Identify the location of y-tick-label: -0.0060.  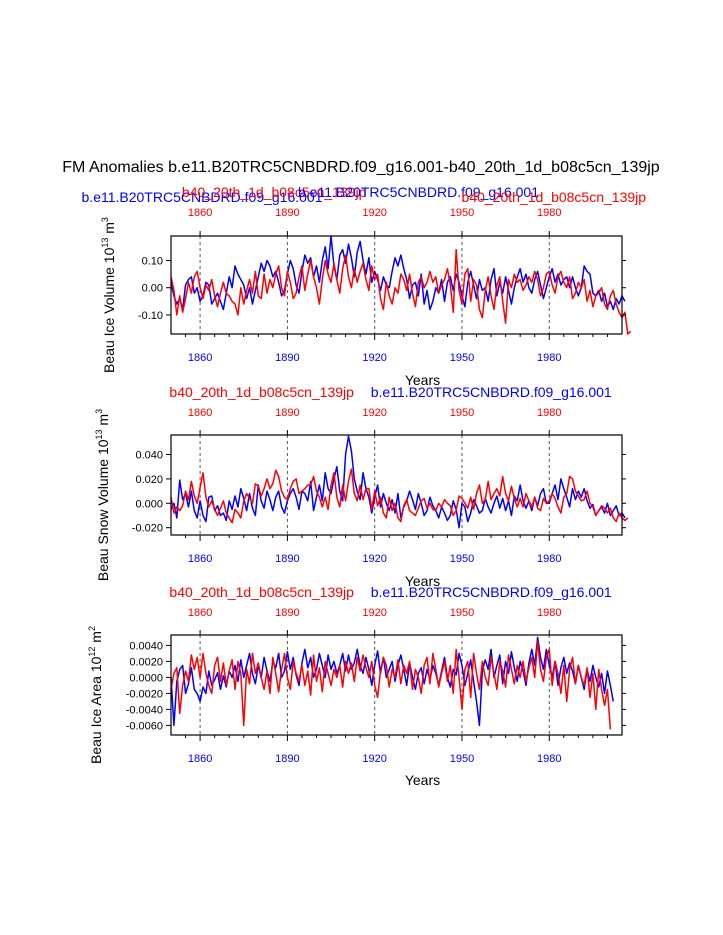
(144, 726).